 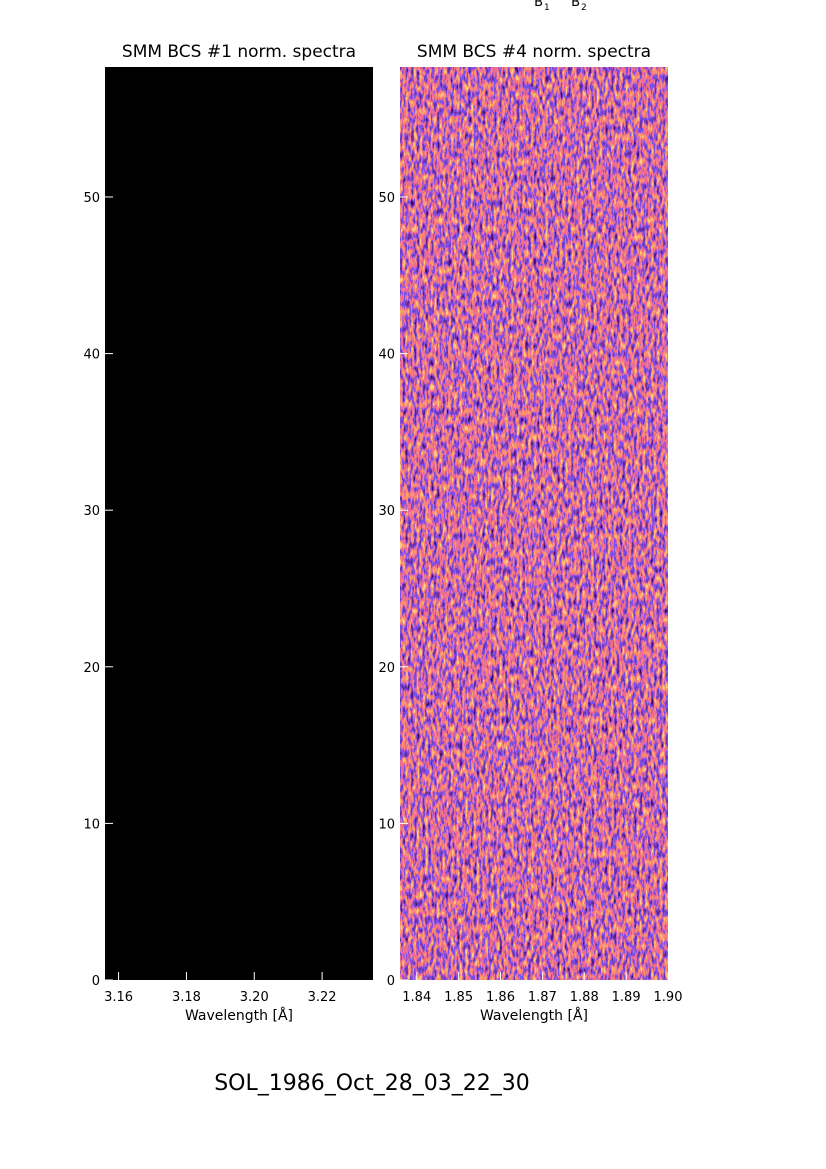 What do you see at coordinates (584, 8) in the screenshot?
I see `top-label-sub: 2` at bounding box center [584, 8].